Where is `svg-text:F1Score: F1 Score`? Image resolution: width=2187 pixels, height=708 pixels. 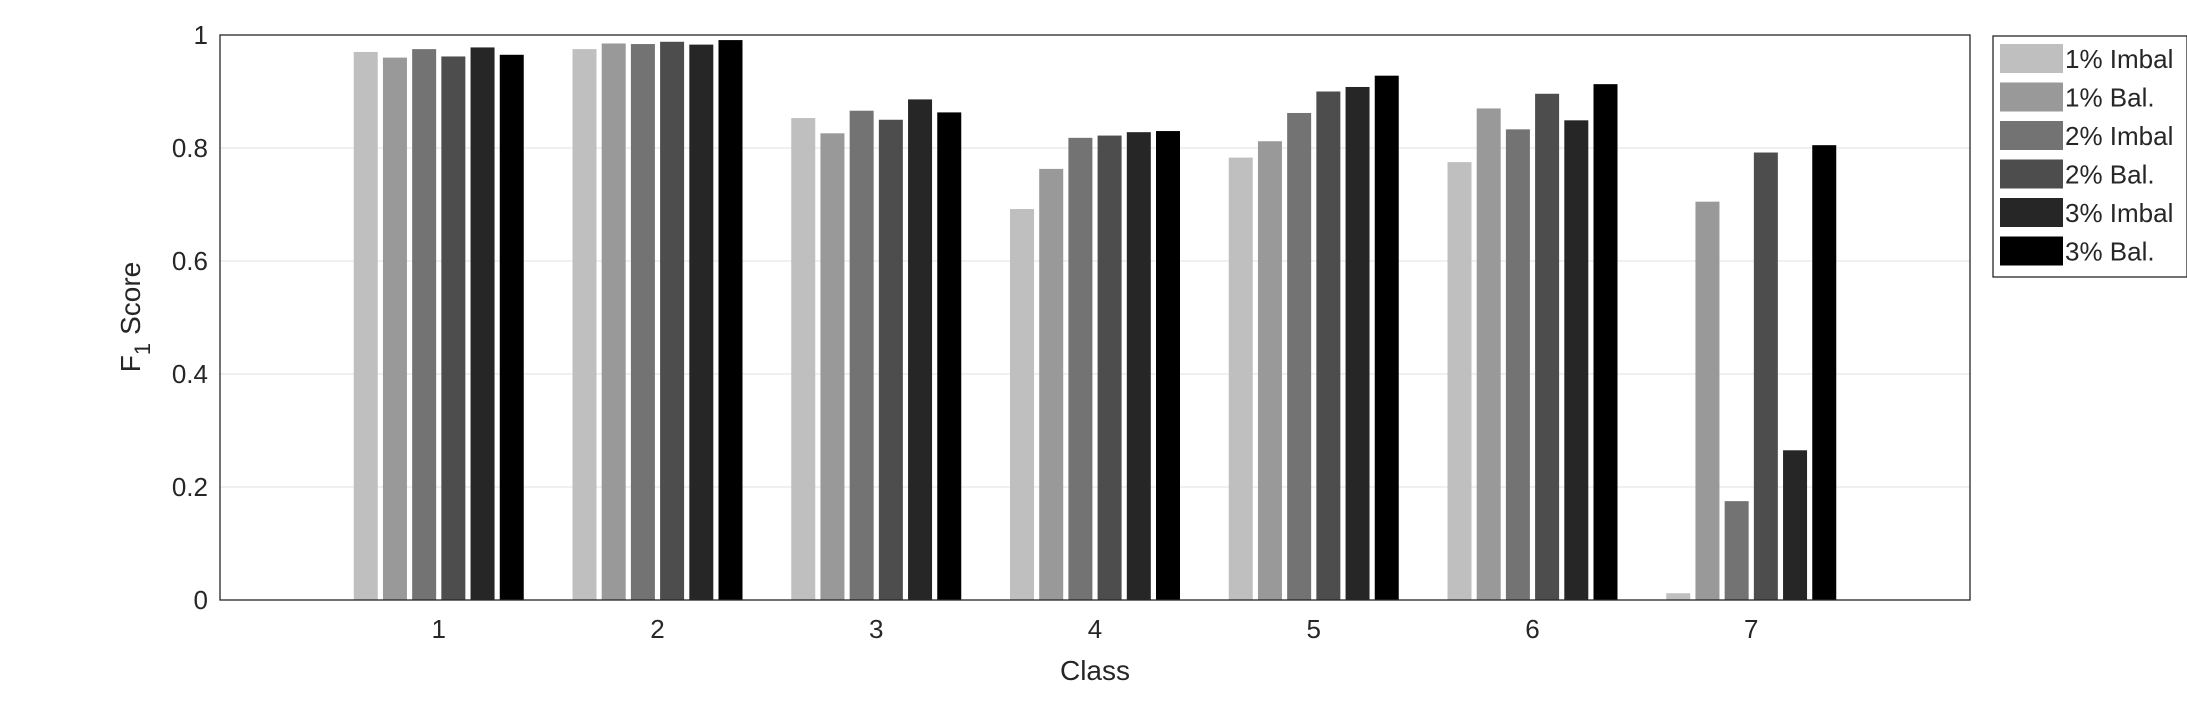
svg-text:F1Score: F1 Score is located at coordinates (135, 317).